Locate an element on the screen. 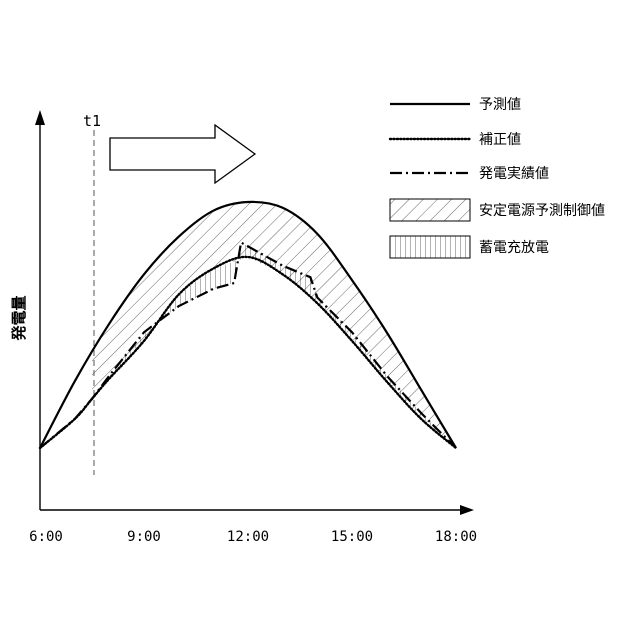 The width and height of the screenshot is (640, 640). legend-item: 安定電源予測制御値 is located at coordinates (497, 210).